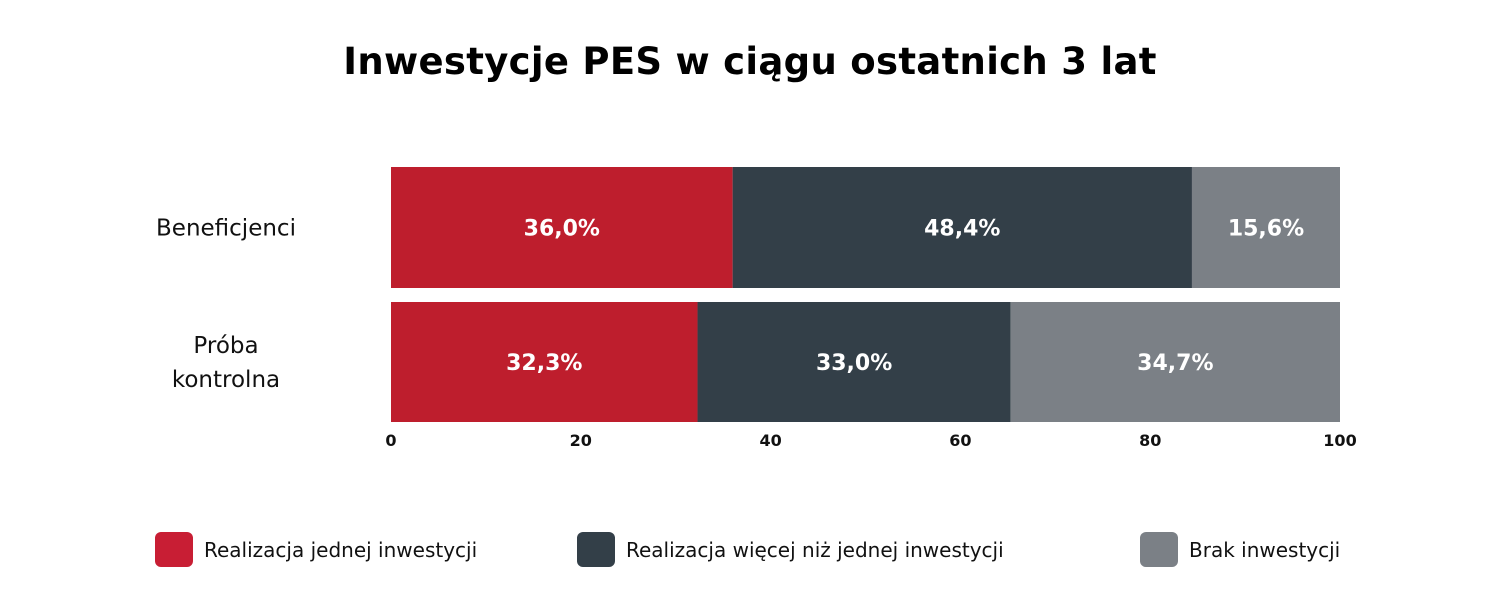 The height and width of the screenshot is (600, 1500). I want to click on data-label: 33,0%, so click(854, 363).